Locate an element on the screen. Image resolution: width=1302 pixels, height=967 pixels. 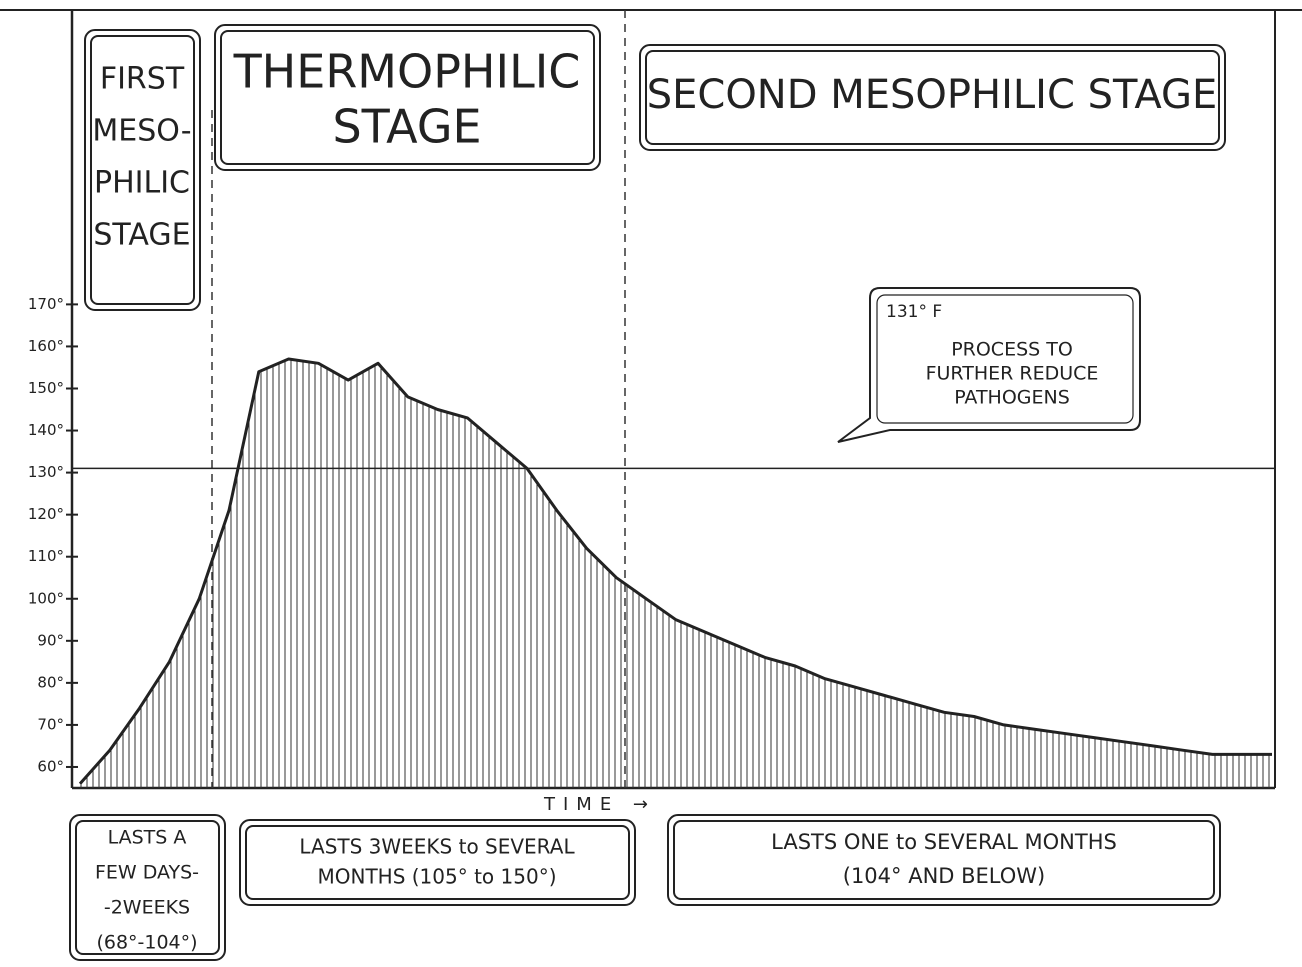
callout is located at coordinates (989, 365).